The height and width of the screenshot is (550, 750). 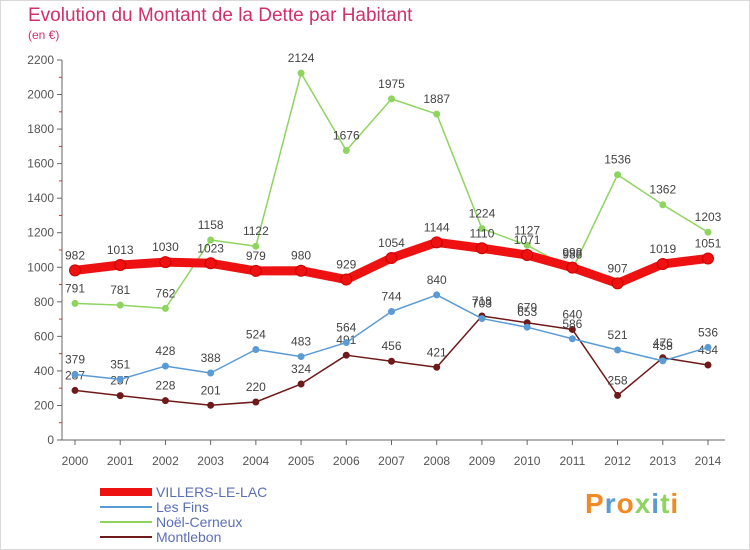 What do you see at coordinates (301, 461) in the screenshot?
I see `x-tick-label: 2005` at bounding box center [301, 461].